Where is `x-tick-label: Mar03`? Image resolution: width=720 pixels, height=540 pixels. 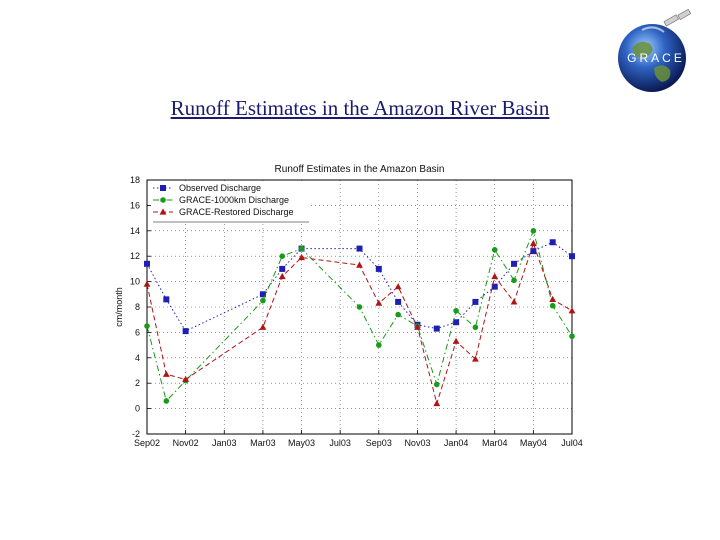 x-tick-label: Mar03 is located at coordinates (263, 443).